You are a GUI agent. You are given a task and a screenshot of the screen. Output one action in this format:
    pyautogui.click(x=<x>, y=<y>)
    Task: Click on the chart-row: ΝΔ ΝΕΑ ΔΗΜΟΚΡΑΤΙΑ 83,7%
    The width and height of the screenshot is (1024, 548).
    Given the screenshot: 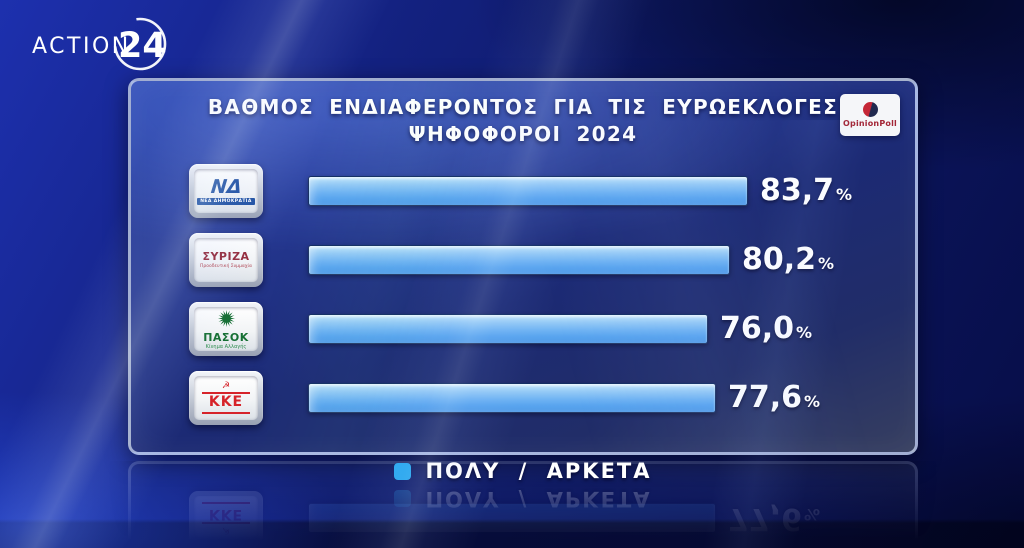 What is the action you would take?
    pyautogui.click(x=552, y=191)
    